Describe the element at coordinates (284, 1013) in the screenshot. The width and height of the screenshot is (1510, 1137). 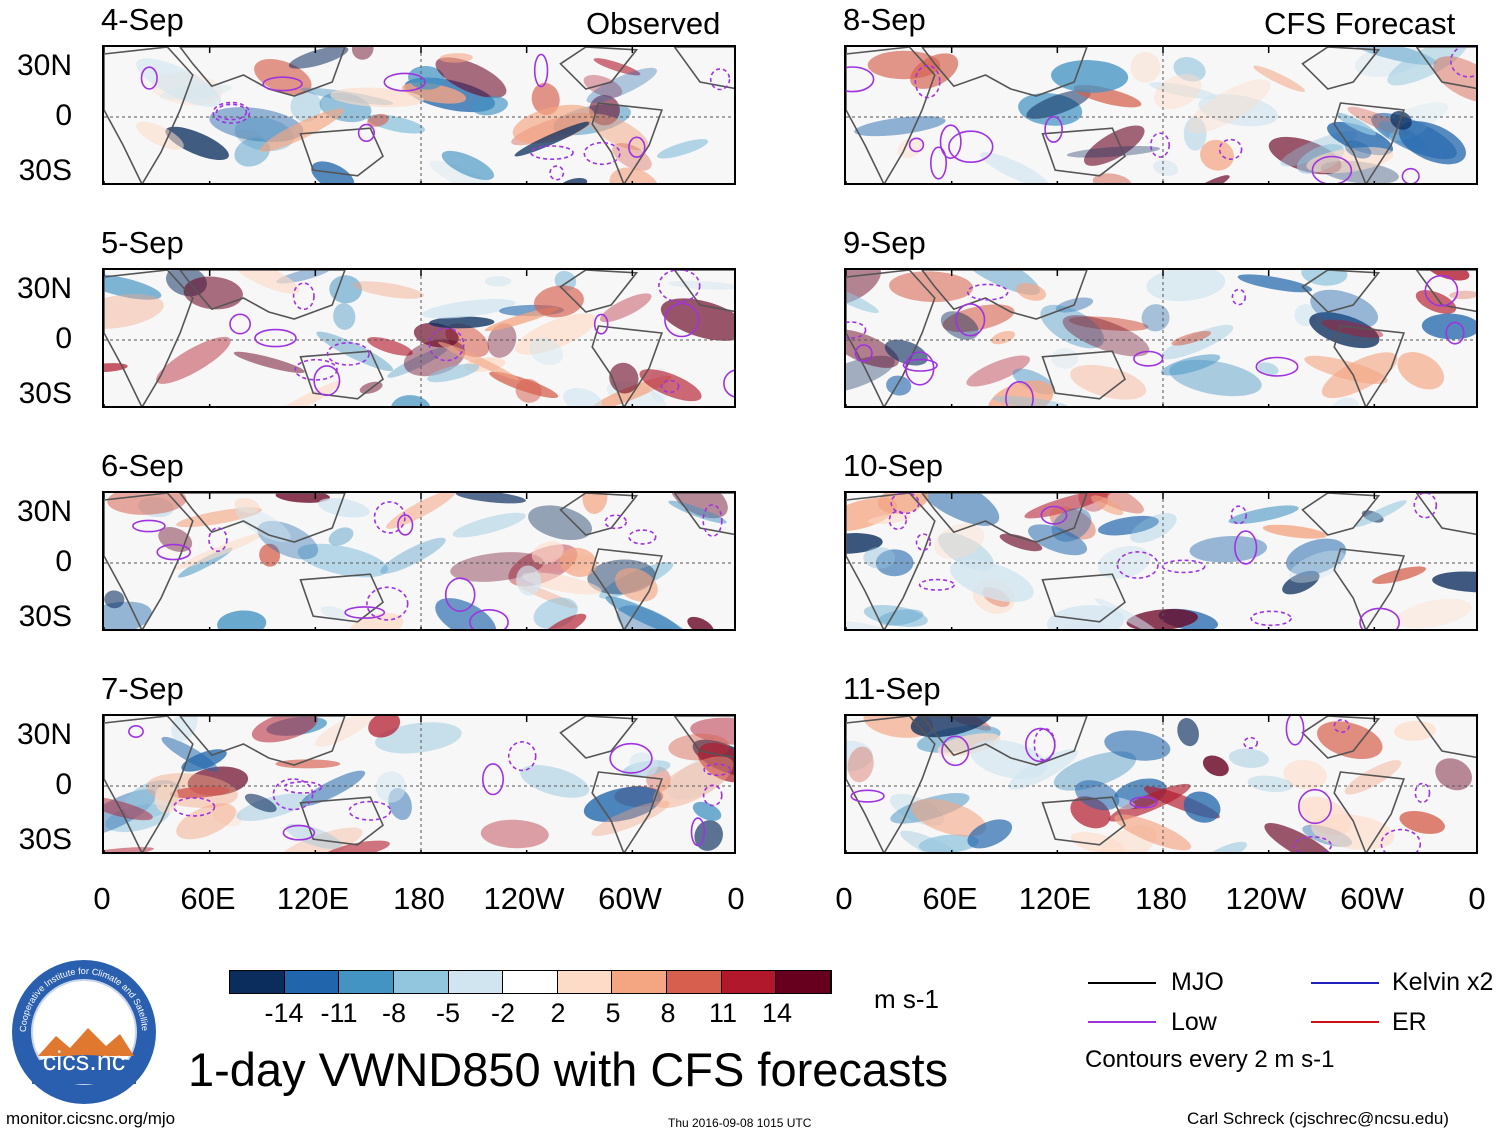
I see `colorbar-tick-label: -14` at that location.